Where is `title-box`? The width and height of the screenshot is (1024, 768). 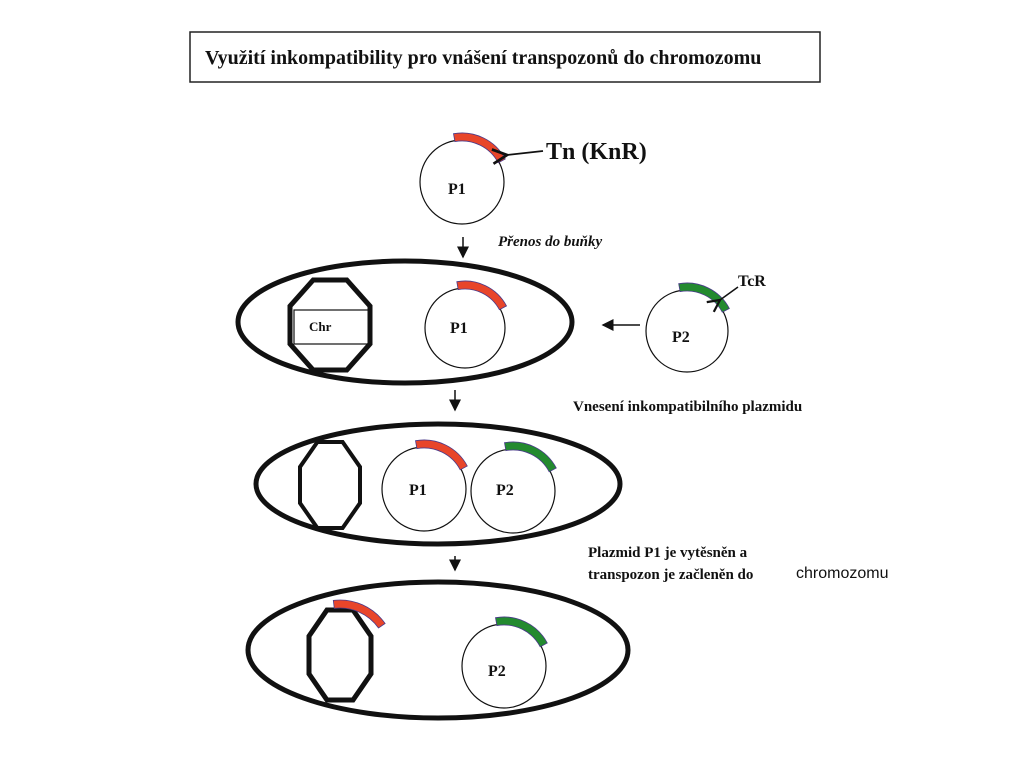
title-box is located at coordinates (505, 57).